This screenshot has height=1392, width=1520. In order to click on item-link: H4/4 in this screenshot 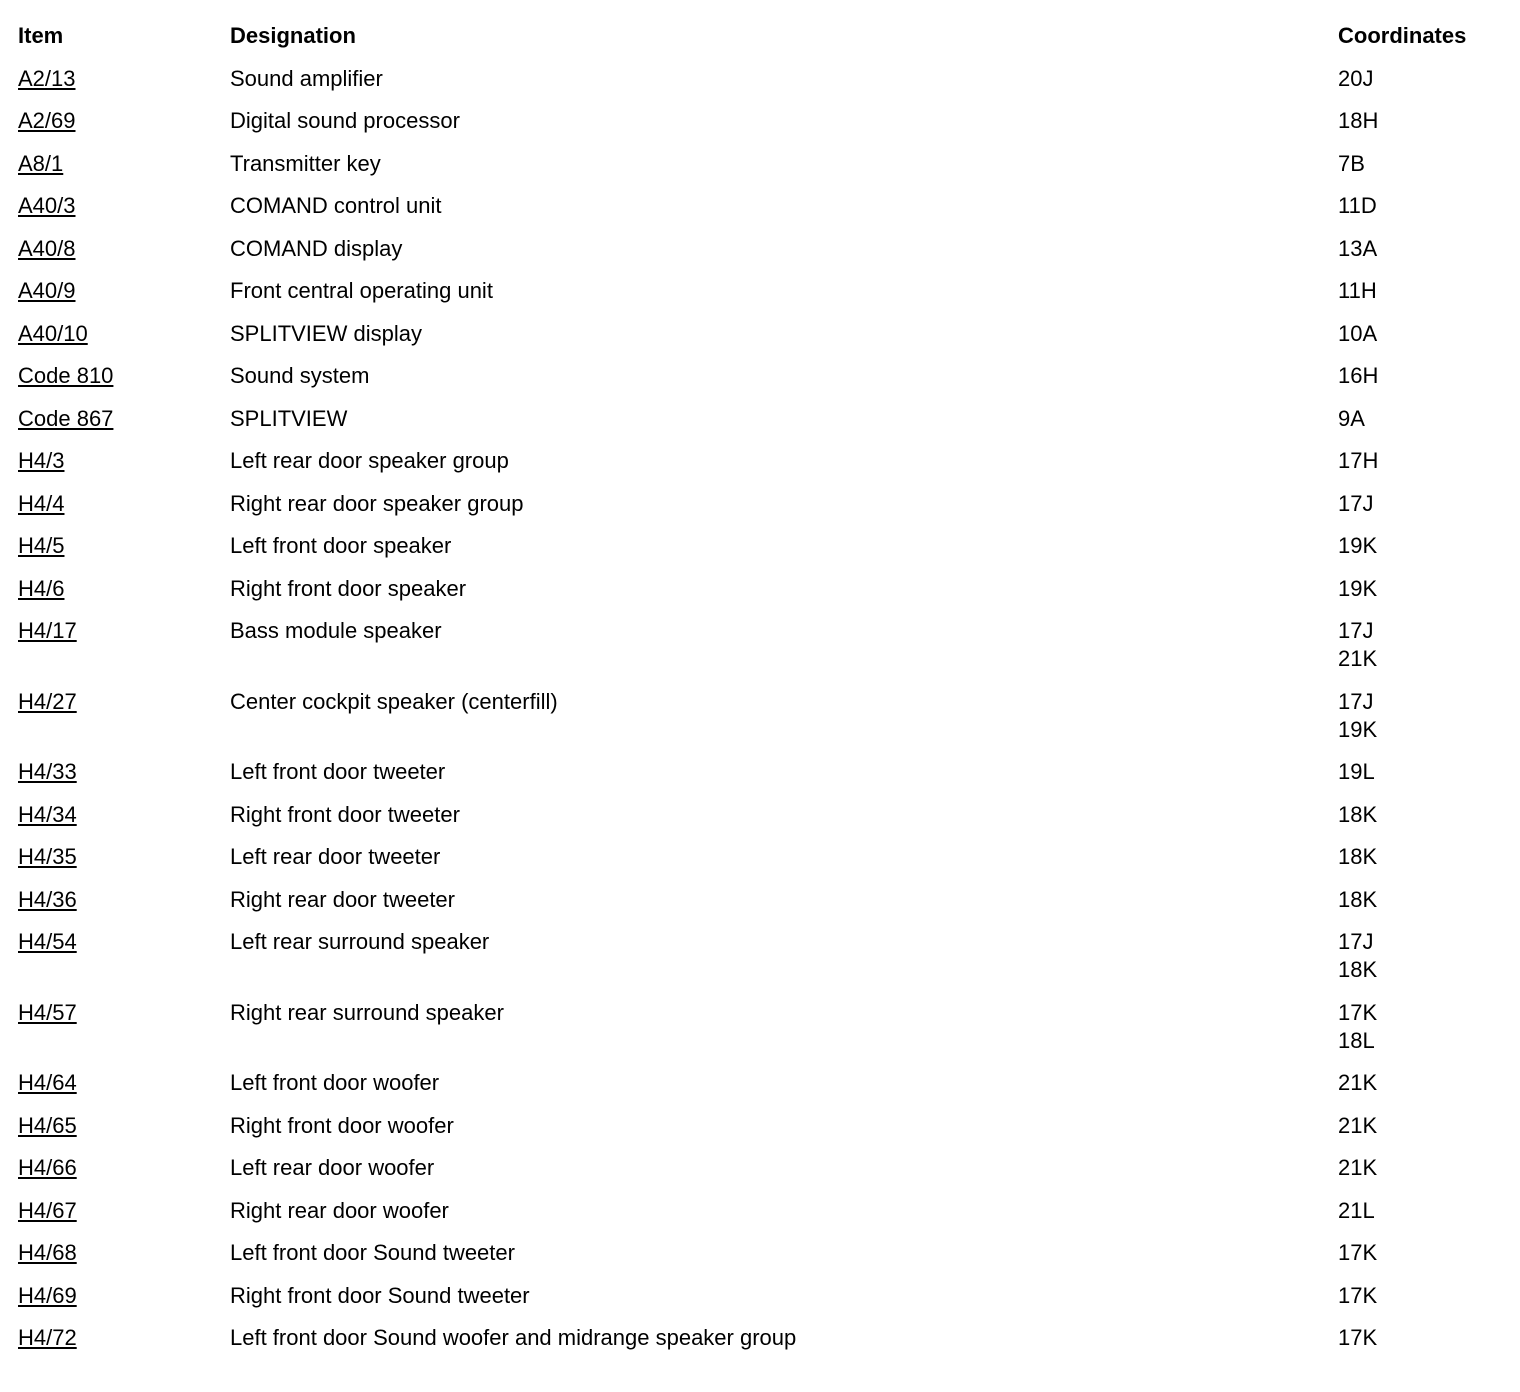, I will do `click(41, 503)`.